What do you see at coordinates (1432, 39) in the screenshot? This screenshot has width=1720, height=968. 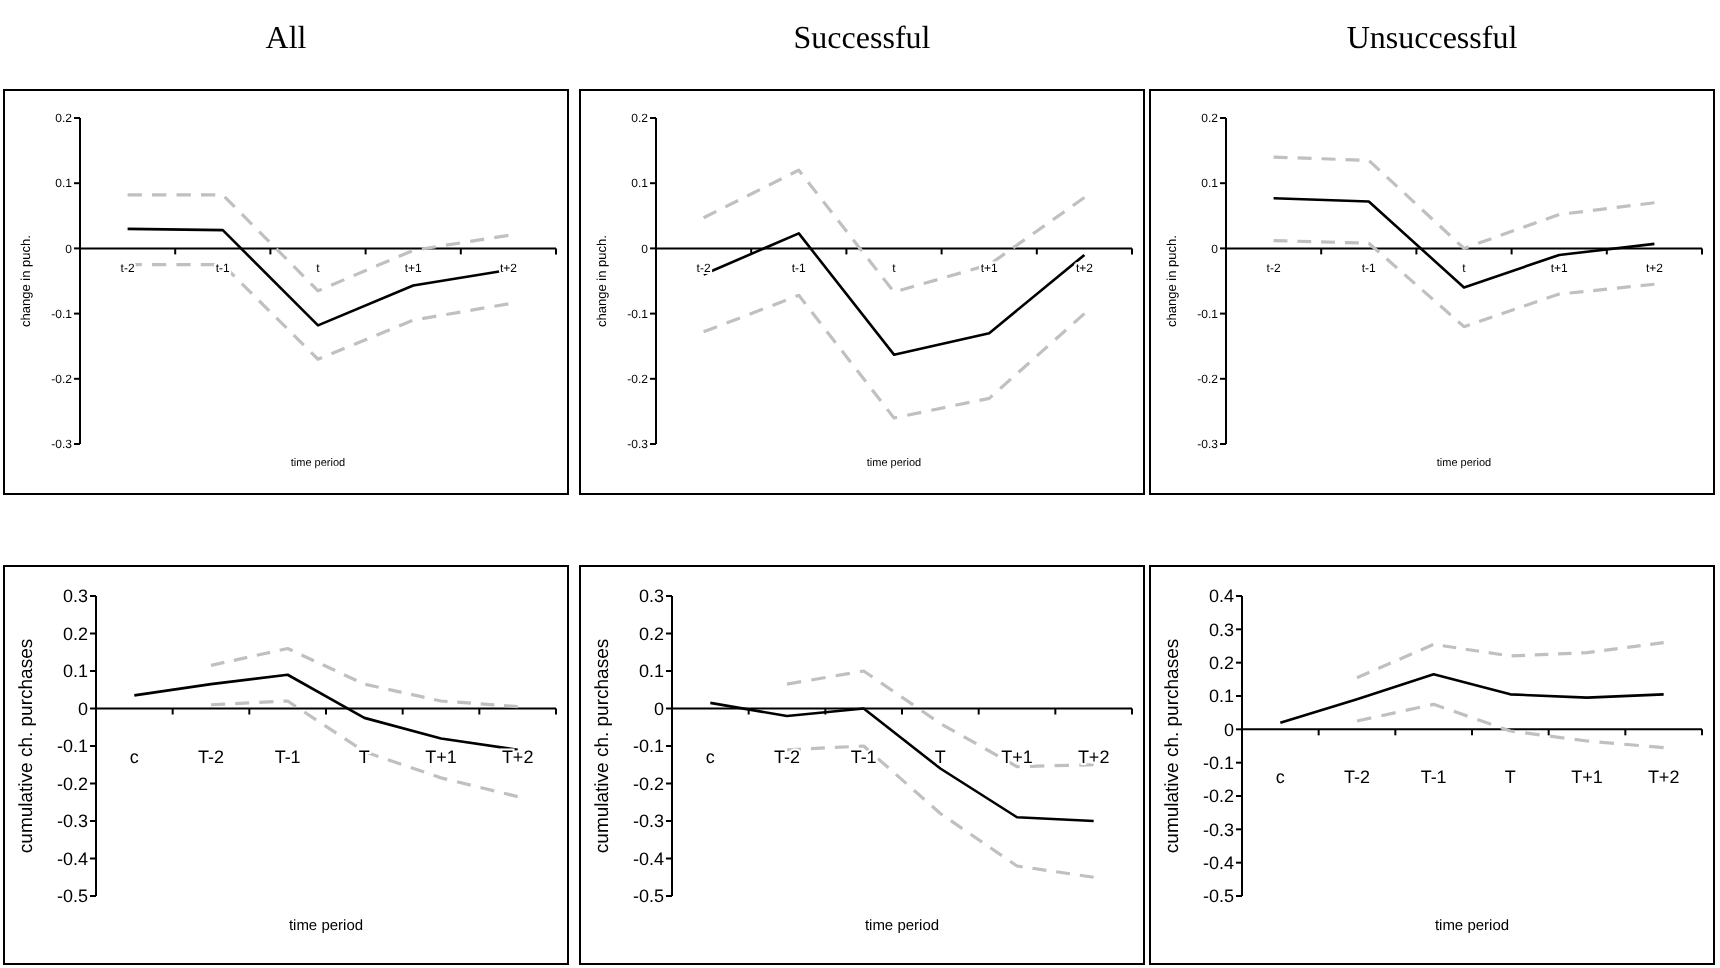 I see `chart-title: Unsuccessful` at bounding box center [1432, 39].